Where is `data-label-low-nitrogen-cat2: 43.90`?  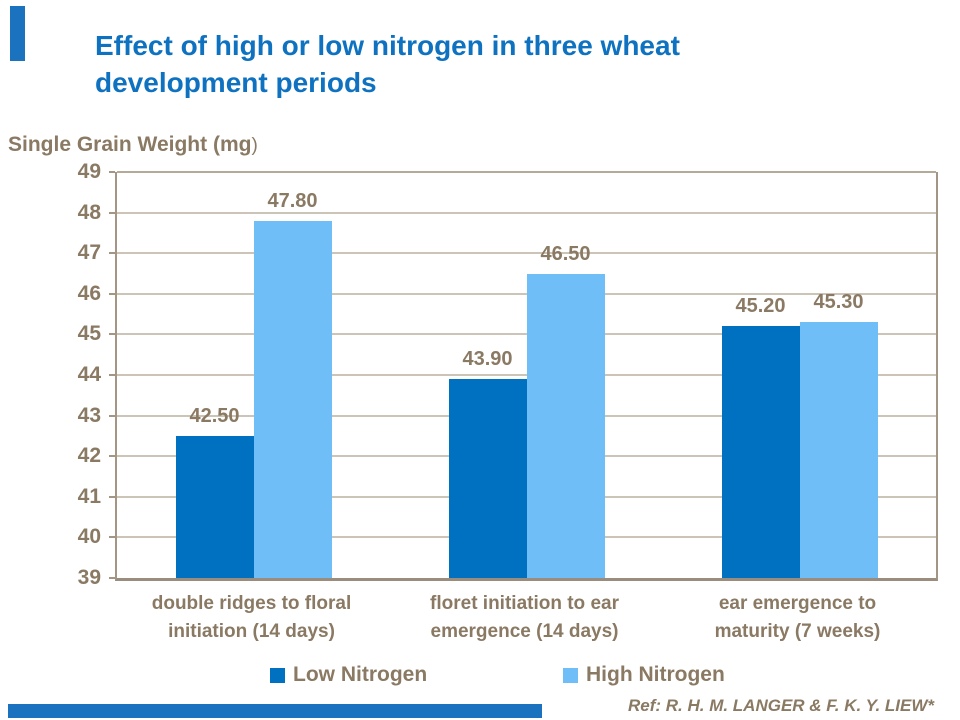 data-label-low-nitrogen-cat2: 43.90 is located at coordinates (487, 359).